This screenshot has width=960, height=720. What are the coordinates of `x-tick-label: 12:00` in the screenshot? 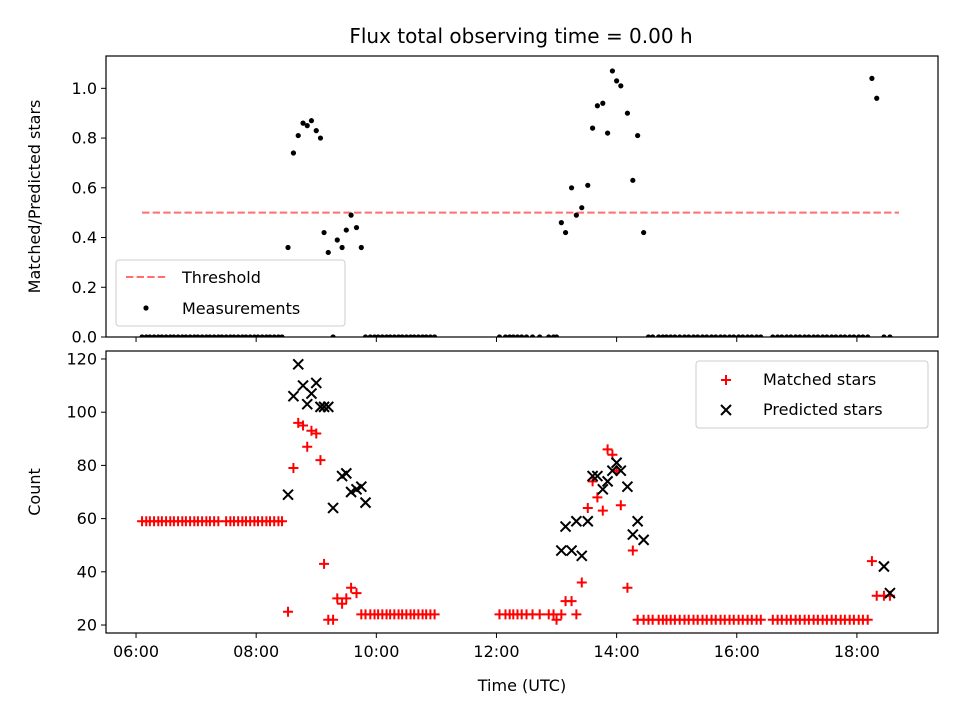 It's located at (496, 651).